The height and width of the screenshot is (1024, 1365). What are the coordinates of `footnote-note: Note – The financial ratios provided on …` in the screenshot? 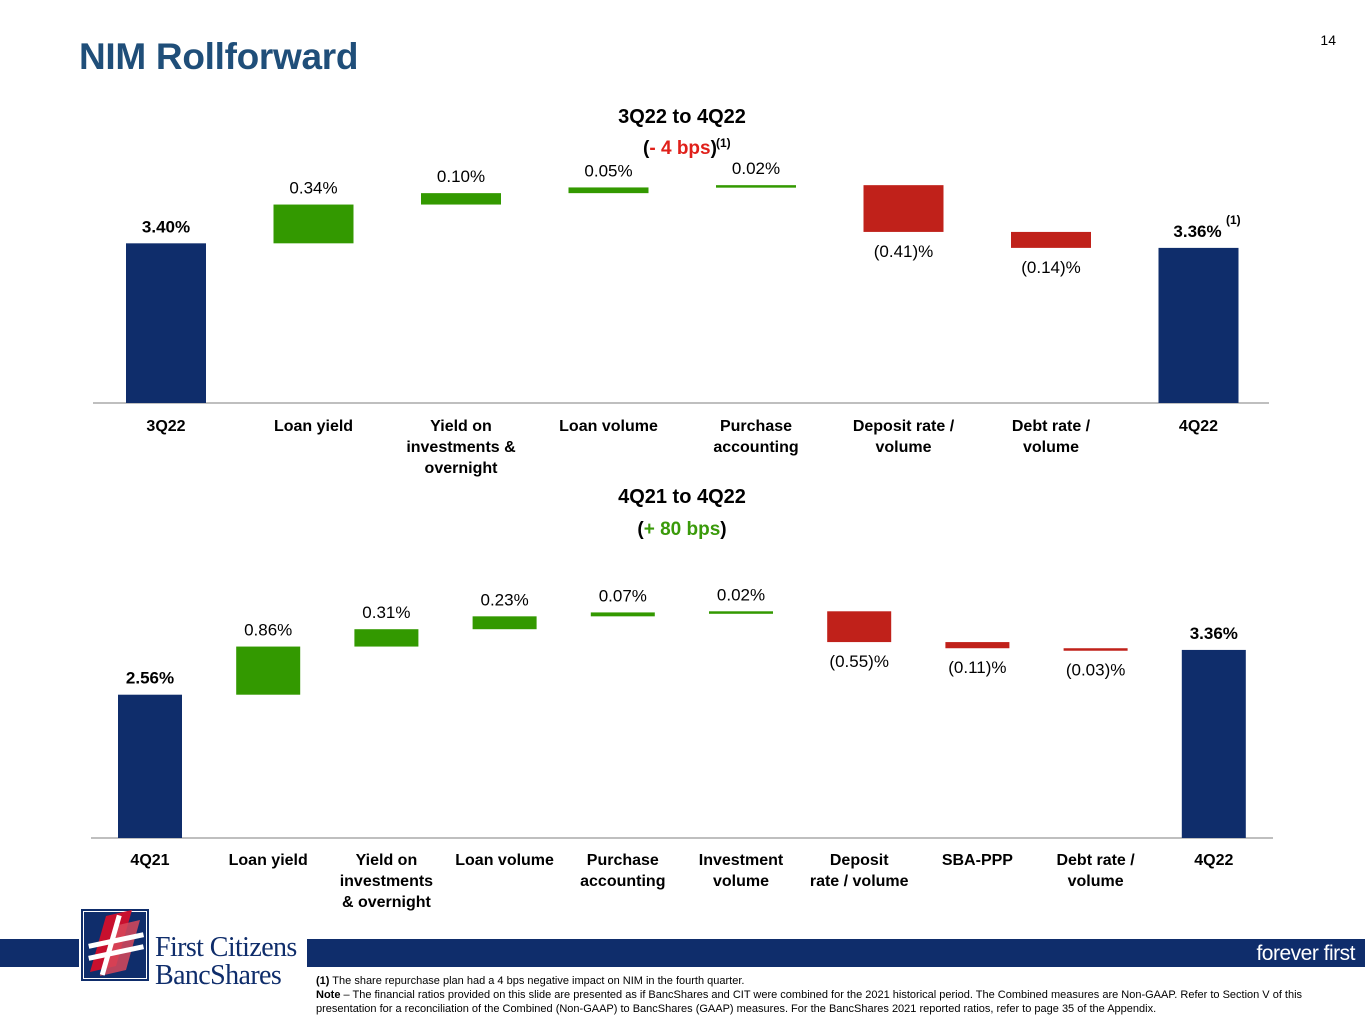 It's located at (836, 1002).